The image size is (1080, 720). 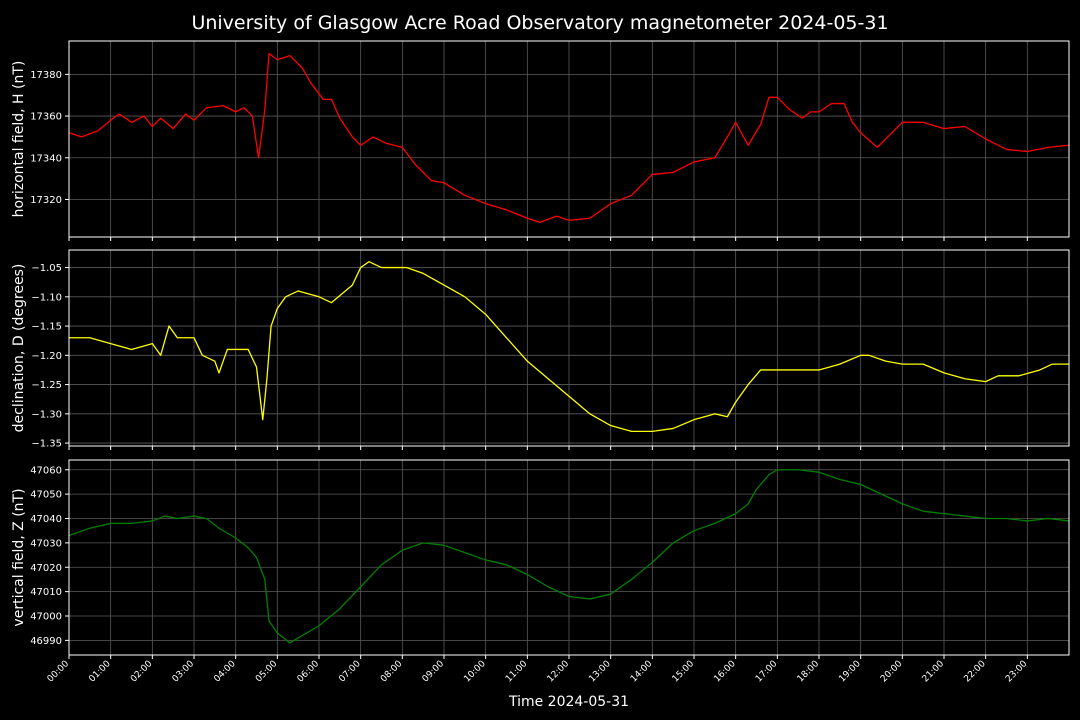 What do you see at coordinates (517, 672) in the screenshot?
I see `x-tick-label: 11:00` at bounding box center [517, 672].